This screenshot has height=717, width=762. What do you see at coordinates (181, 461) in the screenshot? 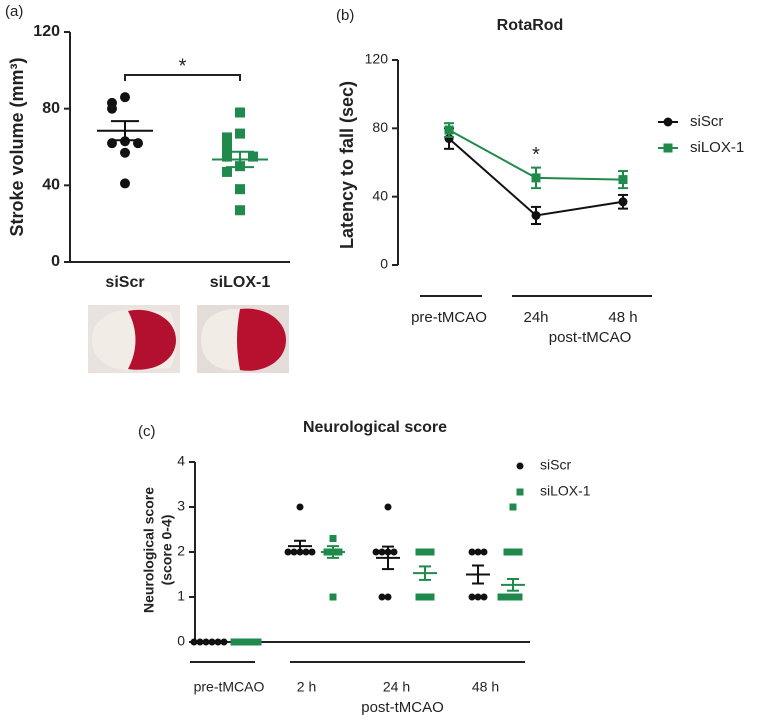
I see `y-tick-label: 4` at bounding box center [181, 461].